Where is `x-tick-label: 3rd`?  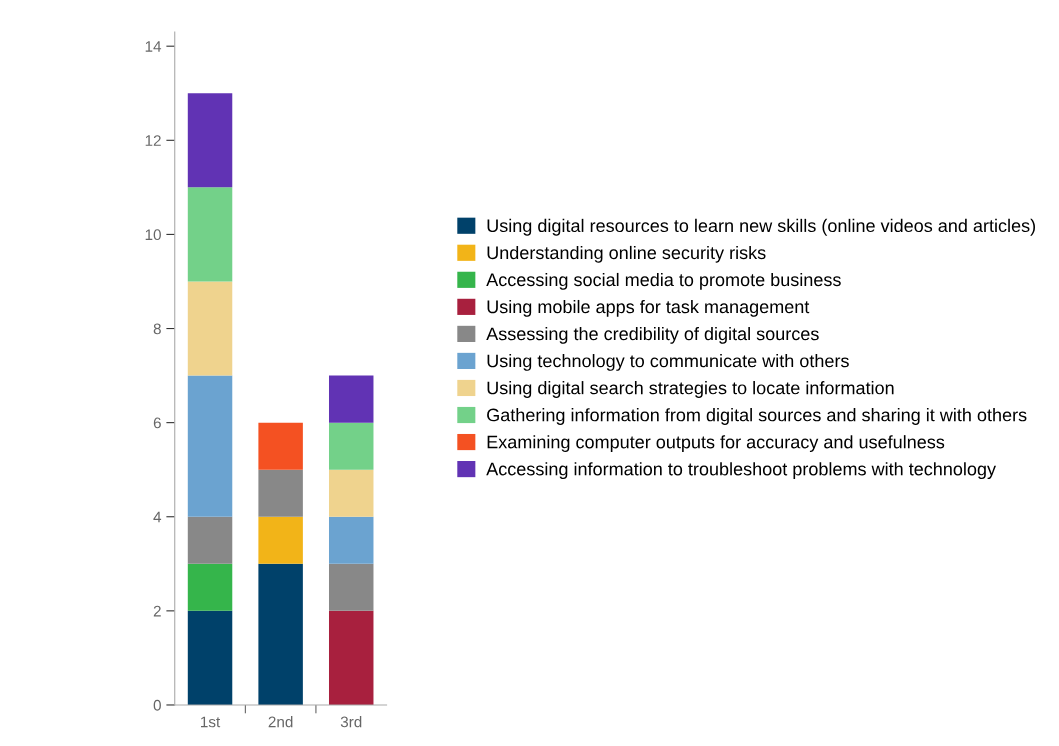
x-tick-label: 3rd is located at coordinates (351, 722).